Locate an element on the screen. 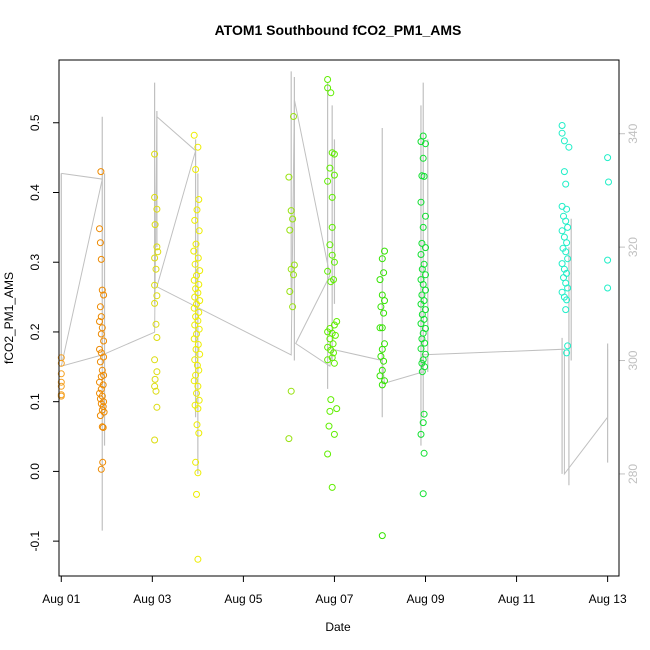 The width and height of the screenshot is (650, 650). y2-tick-label: 320 is located at coordinates (633, 247).